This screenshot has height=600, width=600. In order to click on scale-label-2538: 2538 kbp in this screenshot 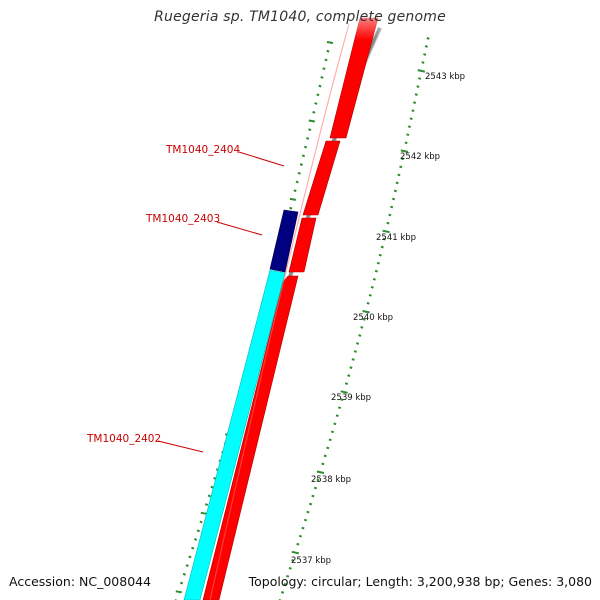, I will do `click(331, 480)`.